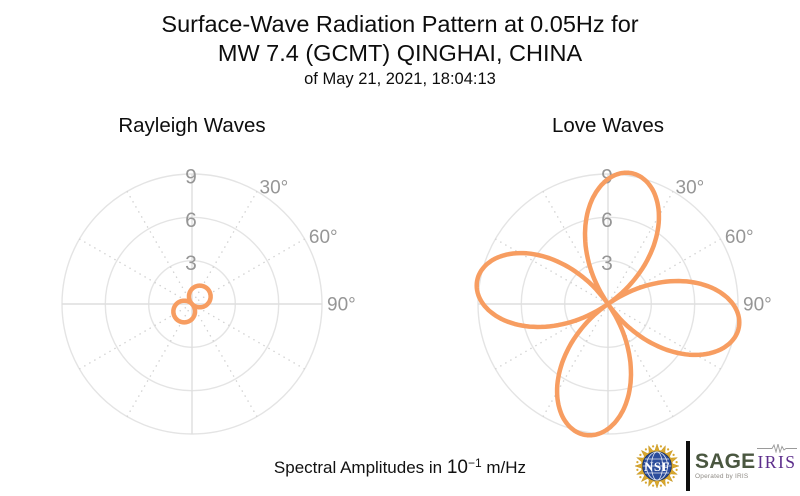 The height and width of the screenshot is (496, 800). Describe the element at coordinates (400, 79) in the screenshot. I see `title-datetime: of May 21, 2021, 18:04:13` at that location.